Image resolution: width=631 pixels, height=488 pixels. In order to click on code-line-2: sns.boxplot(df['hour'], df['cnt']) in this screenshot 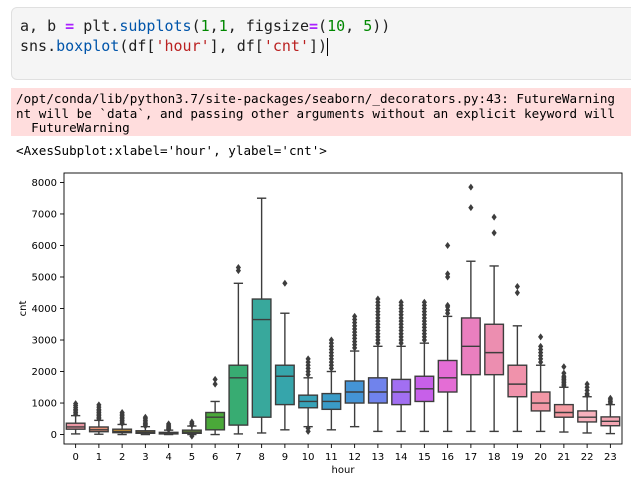, I will do `click(174, 46)`.